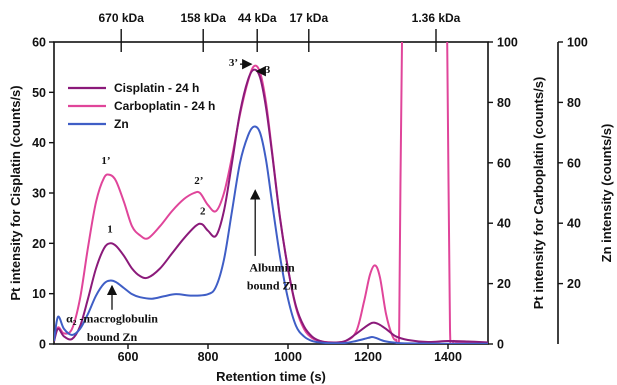 This screenshot has width=617, height=385. I want to click on zn-y-tick-label: 80, so click(574, 103).